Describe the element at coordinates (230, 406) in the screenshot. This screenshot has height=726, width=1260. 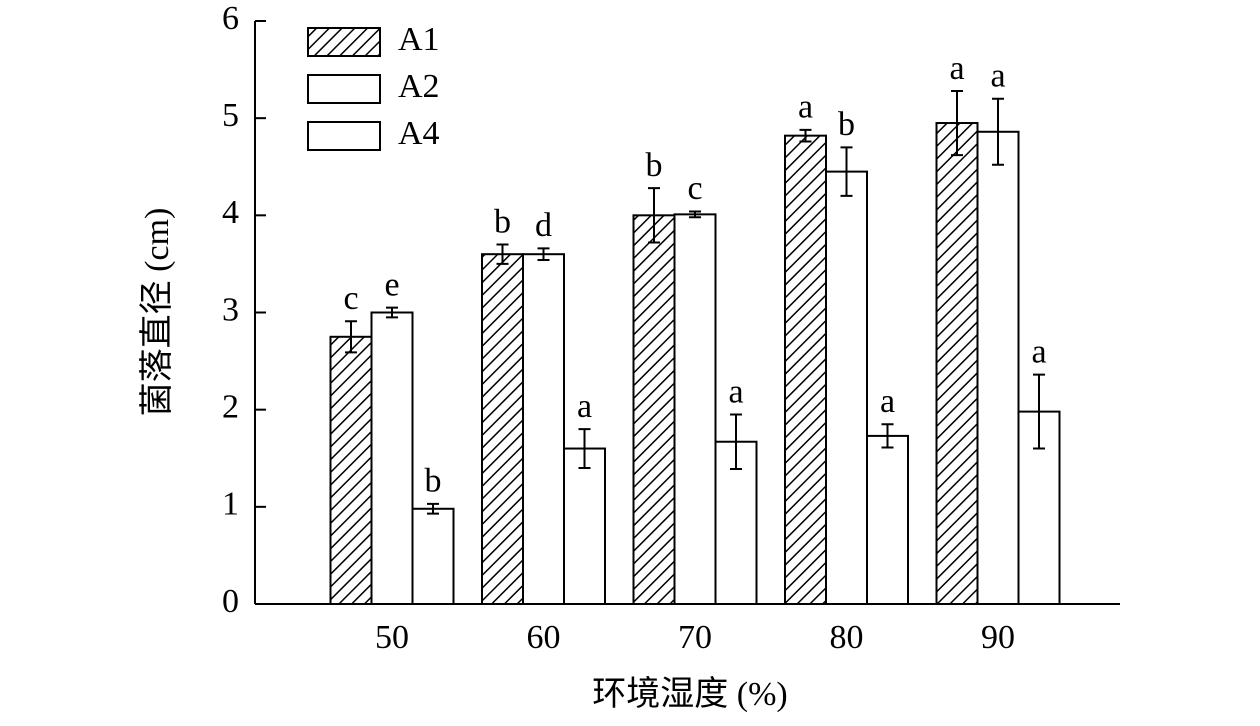
I see `y-tick-label: 2` at that location.